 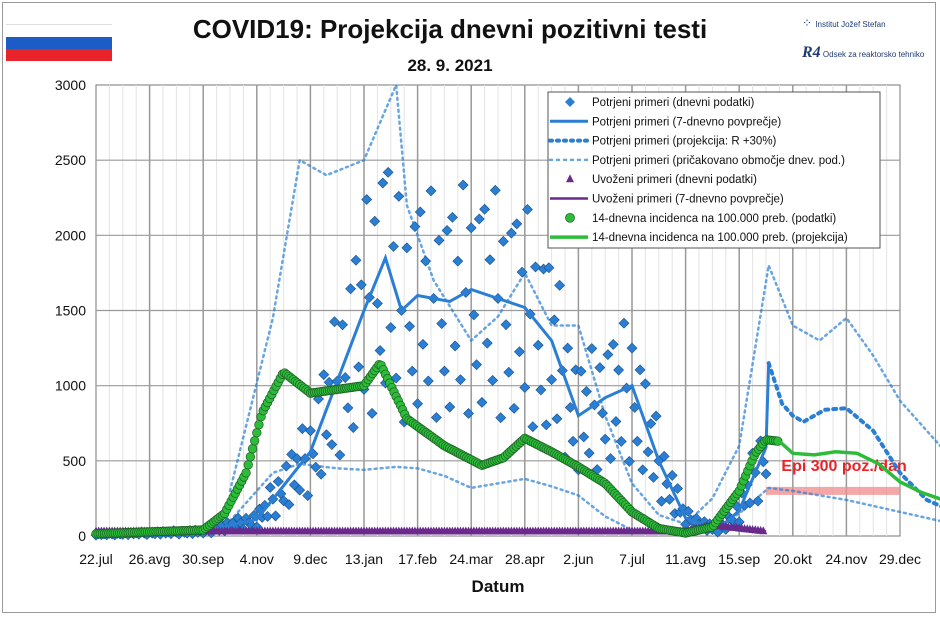 What do you see at coordinates (793, 559) in the screenshot?
I see `x-tick-label: 20.okt` at bounding box center [793, 559].